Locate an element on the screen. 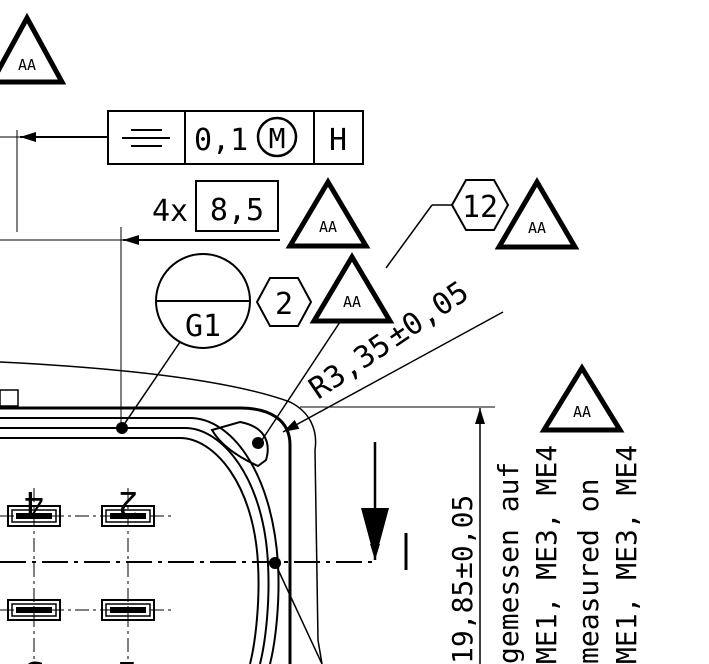 The image size is (709, 664). basic-dim-box is located at coordinates (237, 206).